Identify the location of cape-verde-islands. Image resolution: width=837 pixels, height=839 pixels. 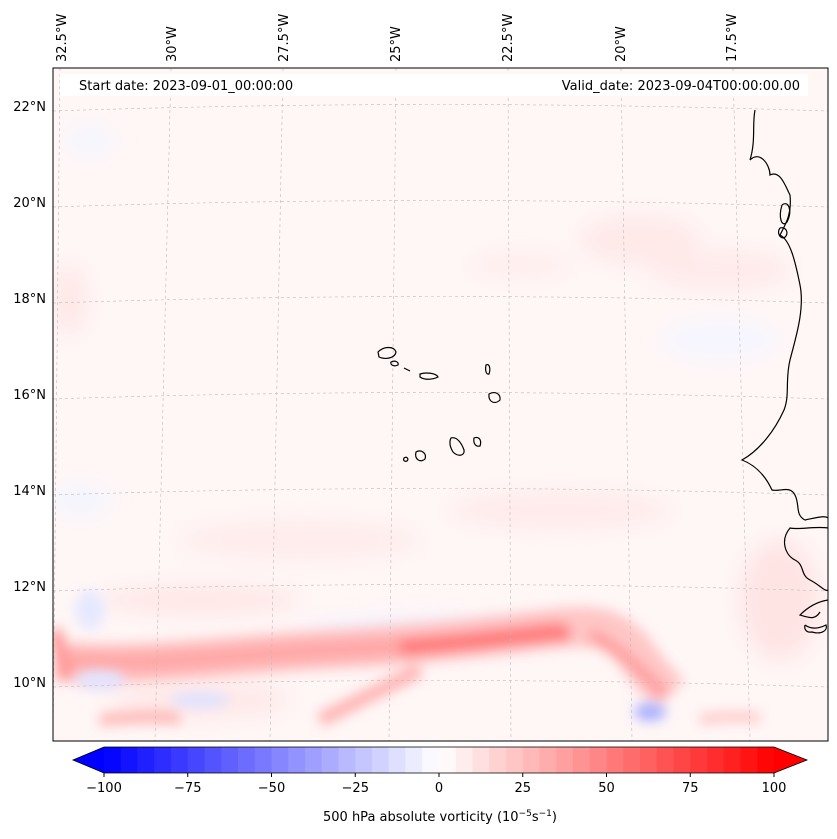
(439, 404).